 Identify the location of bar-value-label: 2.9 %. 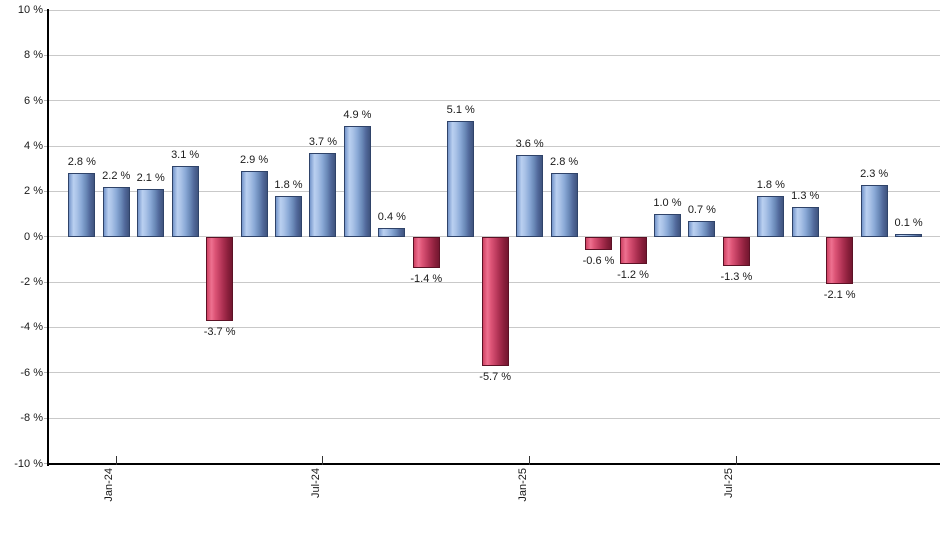
(254, 159).